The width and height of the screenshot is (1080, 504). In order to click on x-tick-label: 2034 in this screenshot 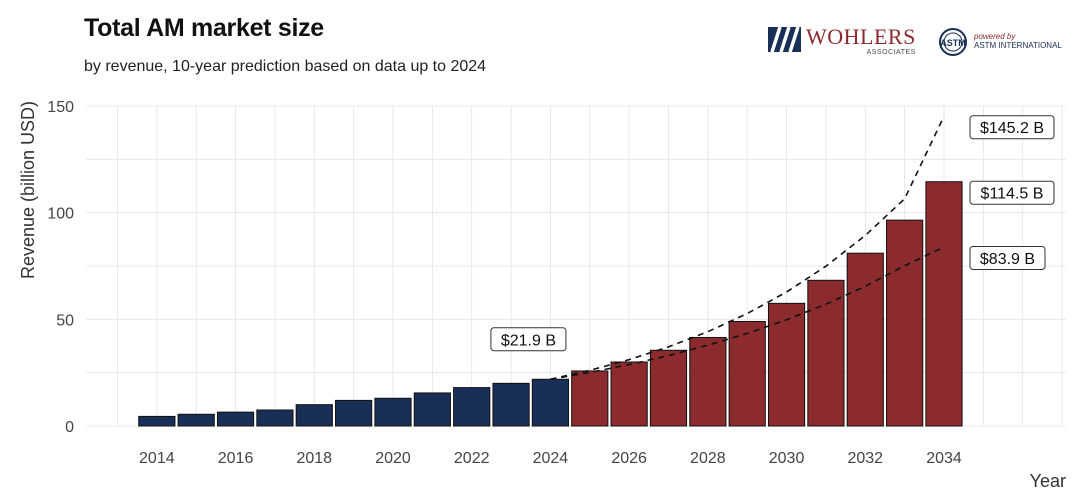, I will do `click(944, 458)`.